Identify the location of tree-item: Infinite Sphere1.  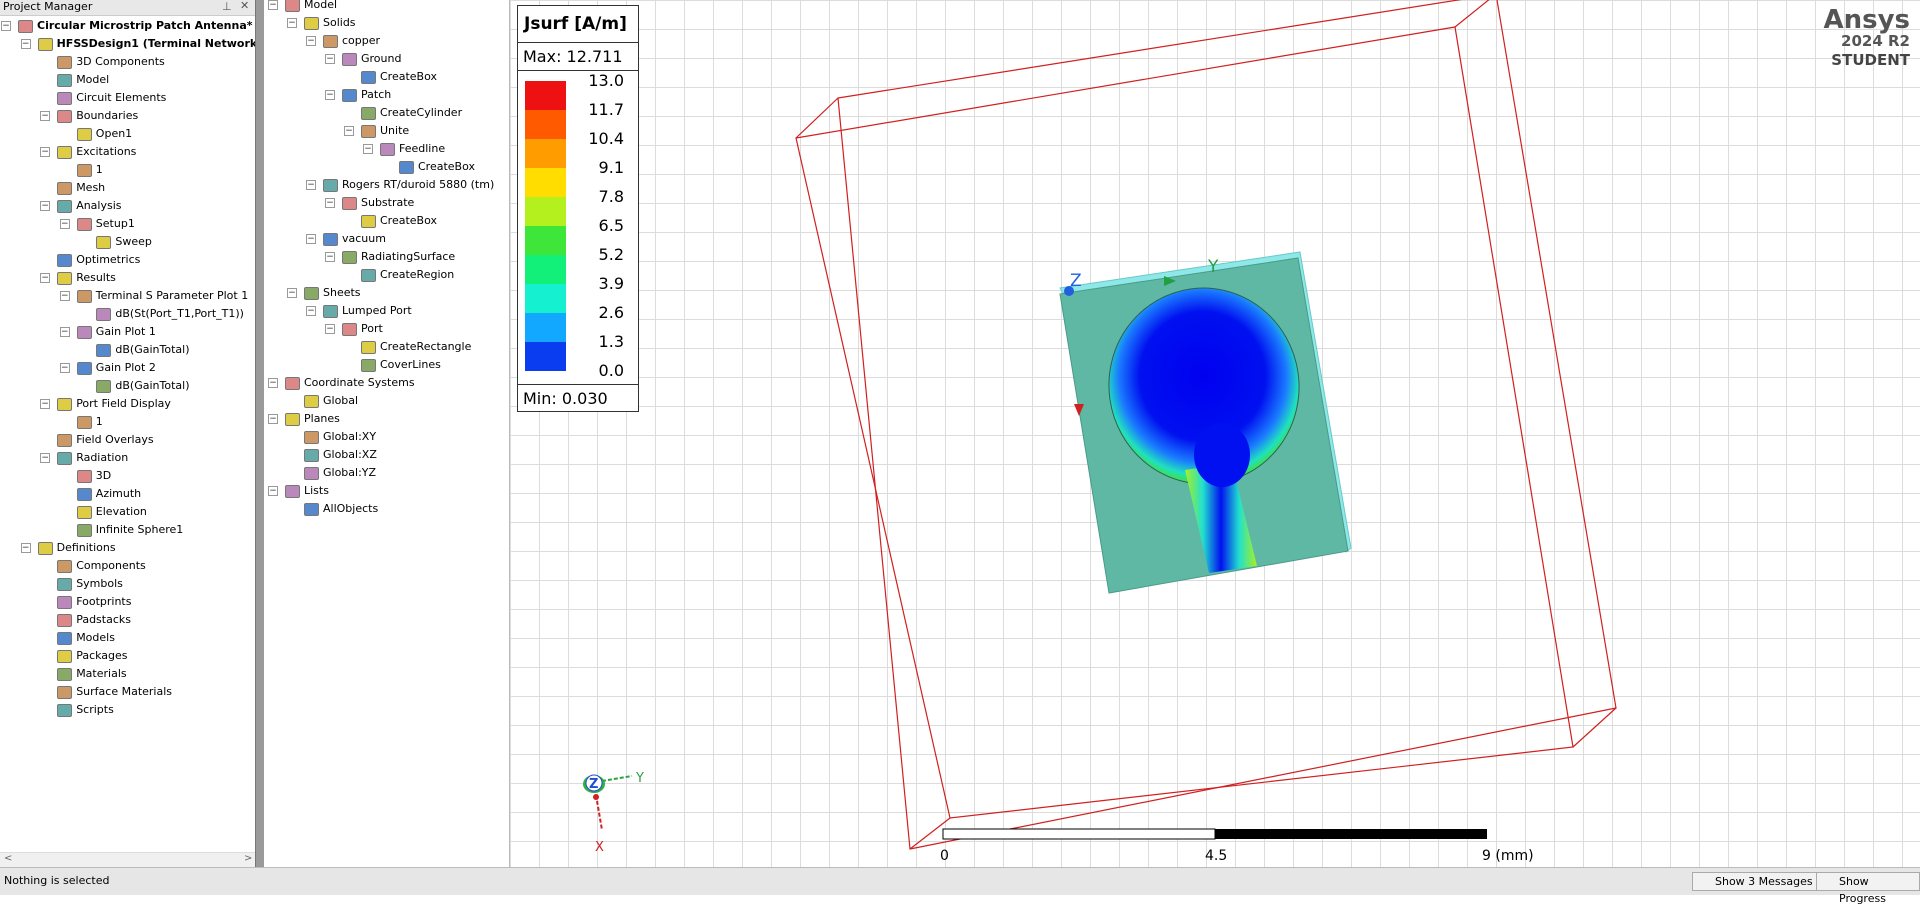
(139, 529).